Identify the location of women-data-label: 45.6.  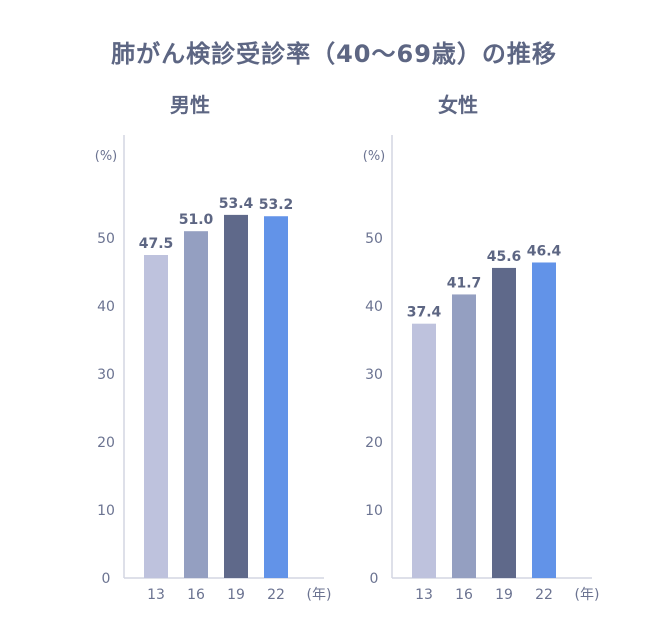
(504, 257).